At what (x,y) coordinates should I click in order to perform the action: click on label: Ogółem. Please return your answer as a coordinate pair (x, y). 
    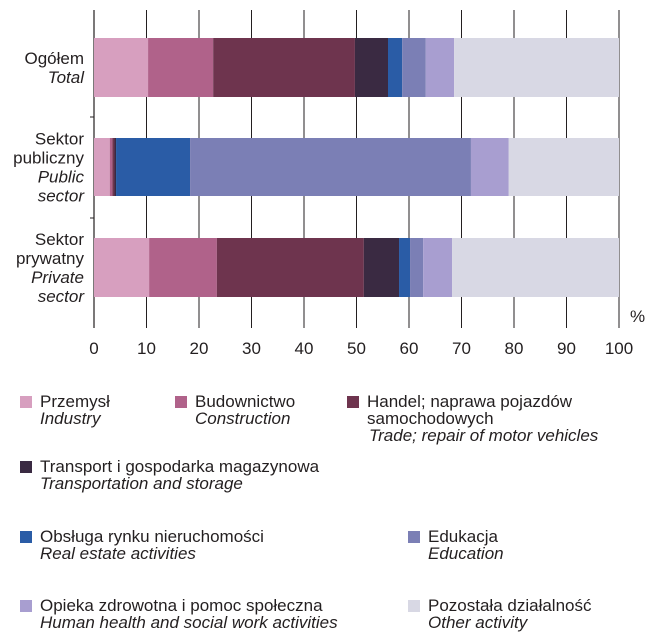
    Looking at the image, I should click on (54, 58).